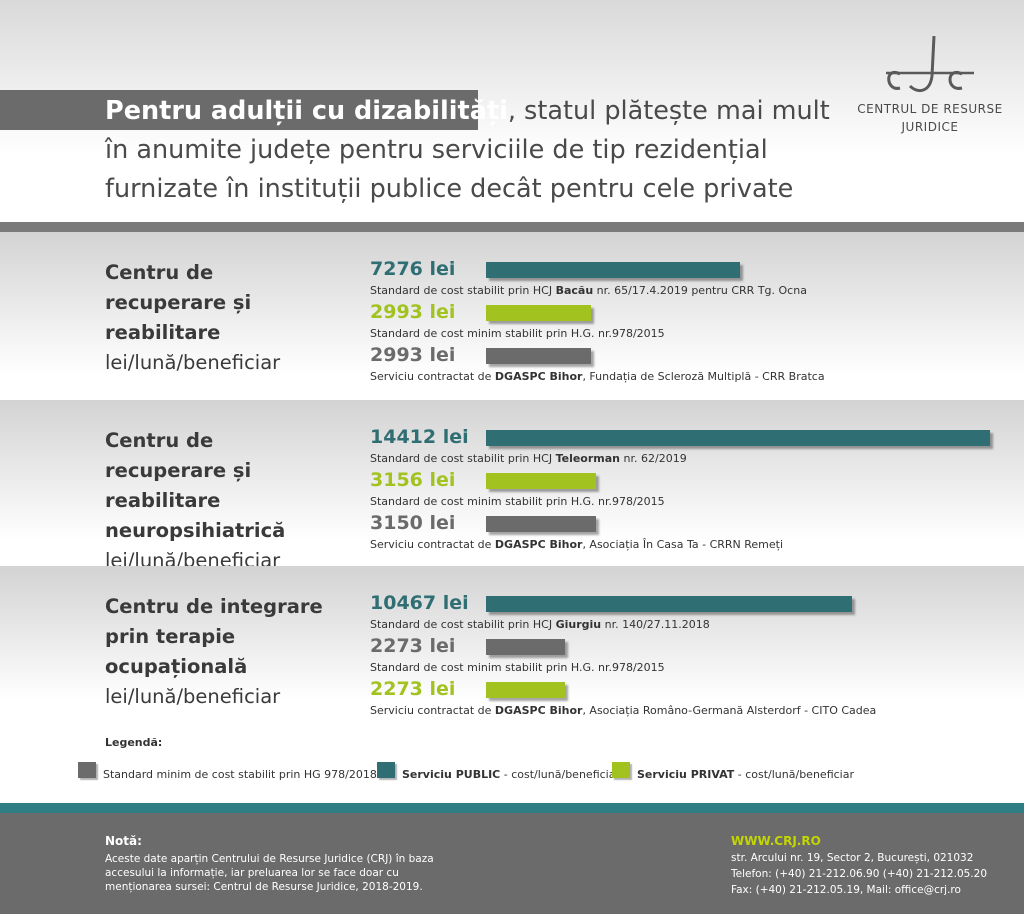  I want to click on section-label-name: Centru de recuperare și reabilitare, so click(178, 302).